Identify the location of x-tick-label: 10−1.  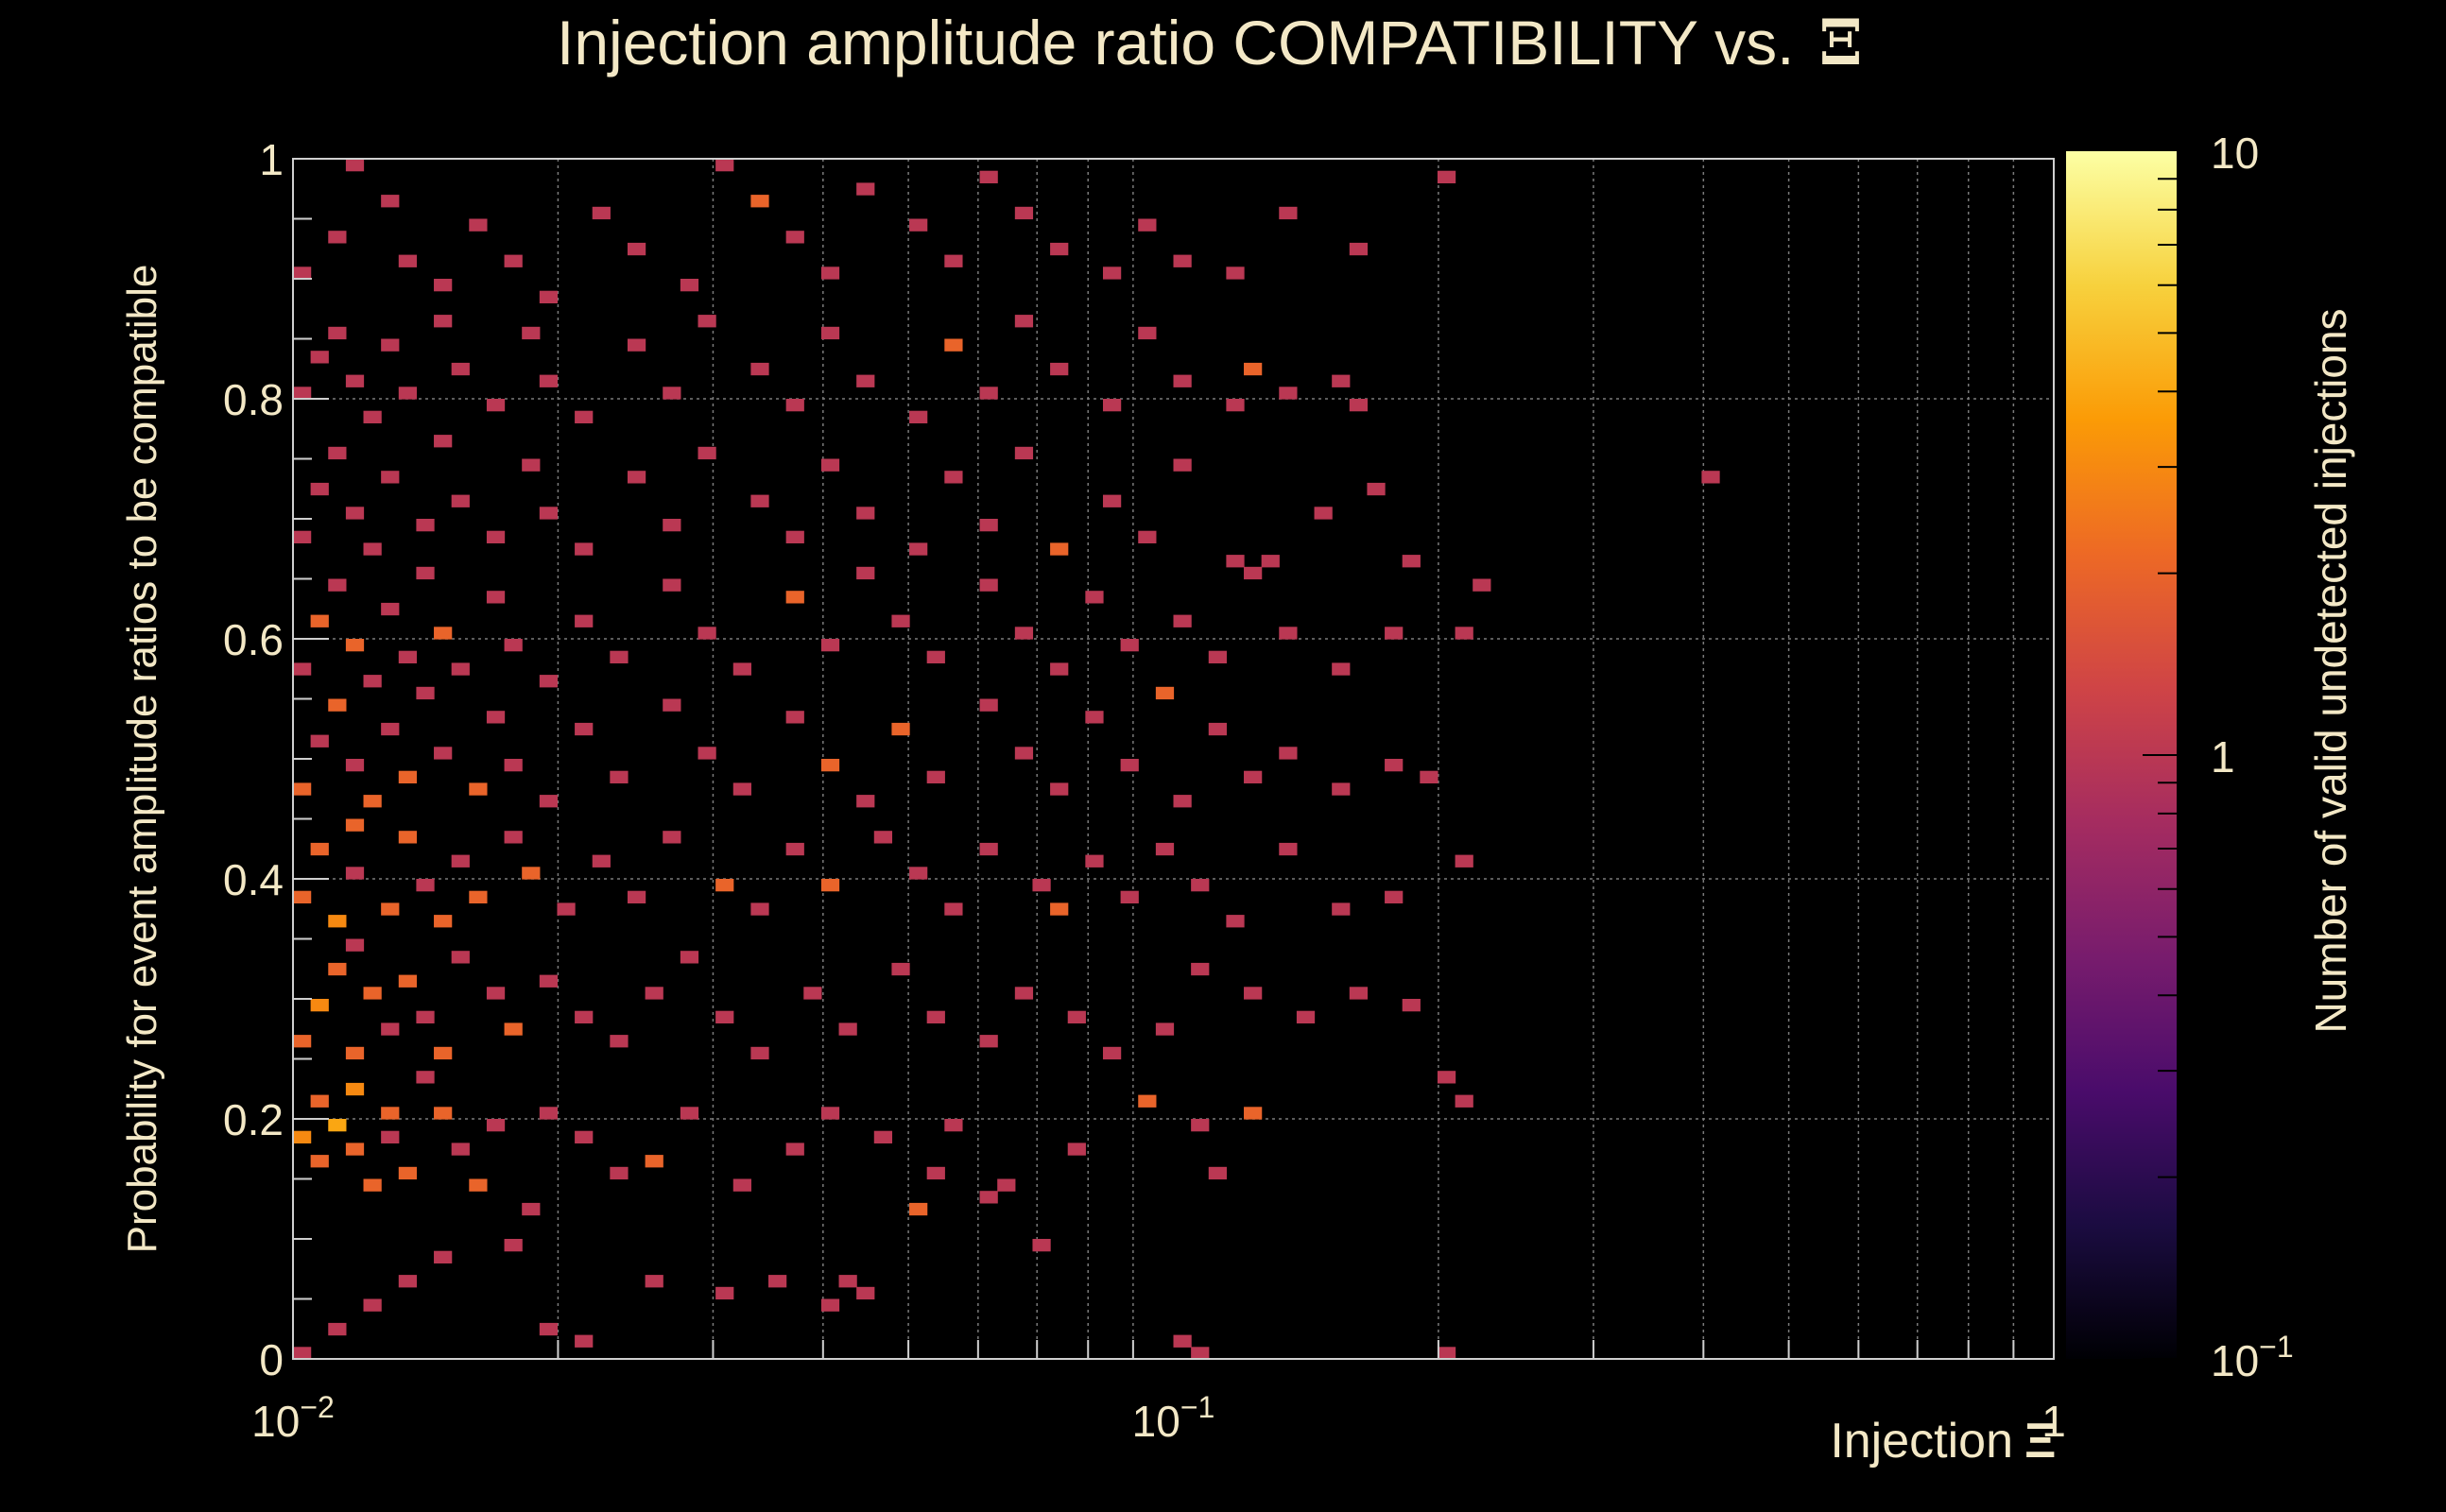
(1173, 1418).